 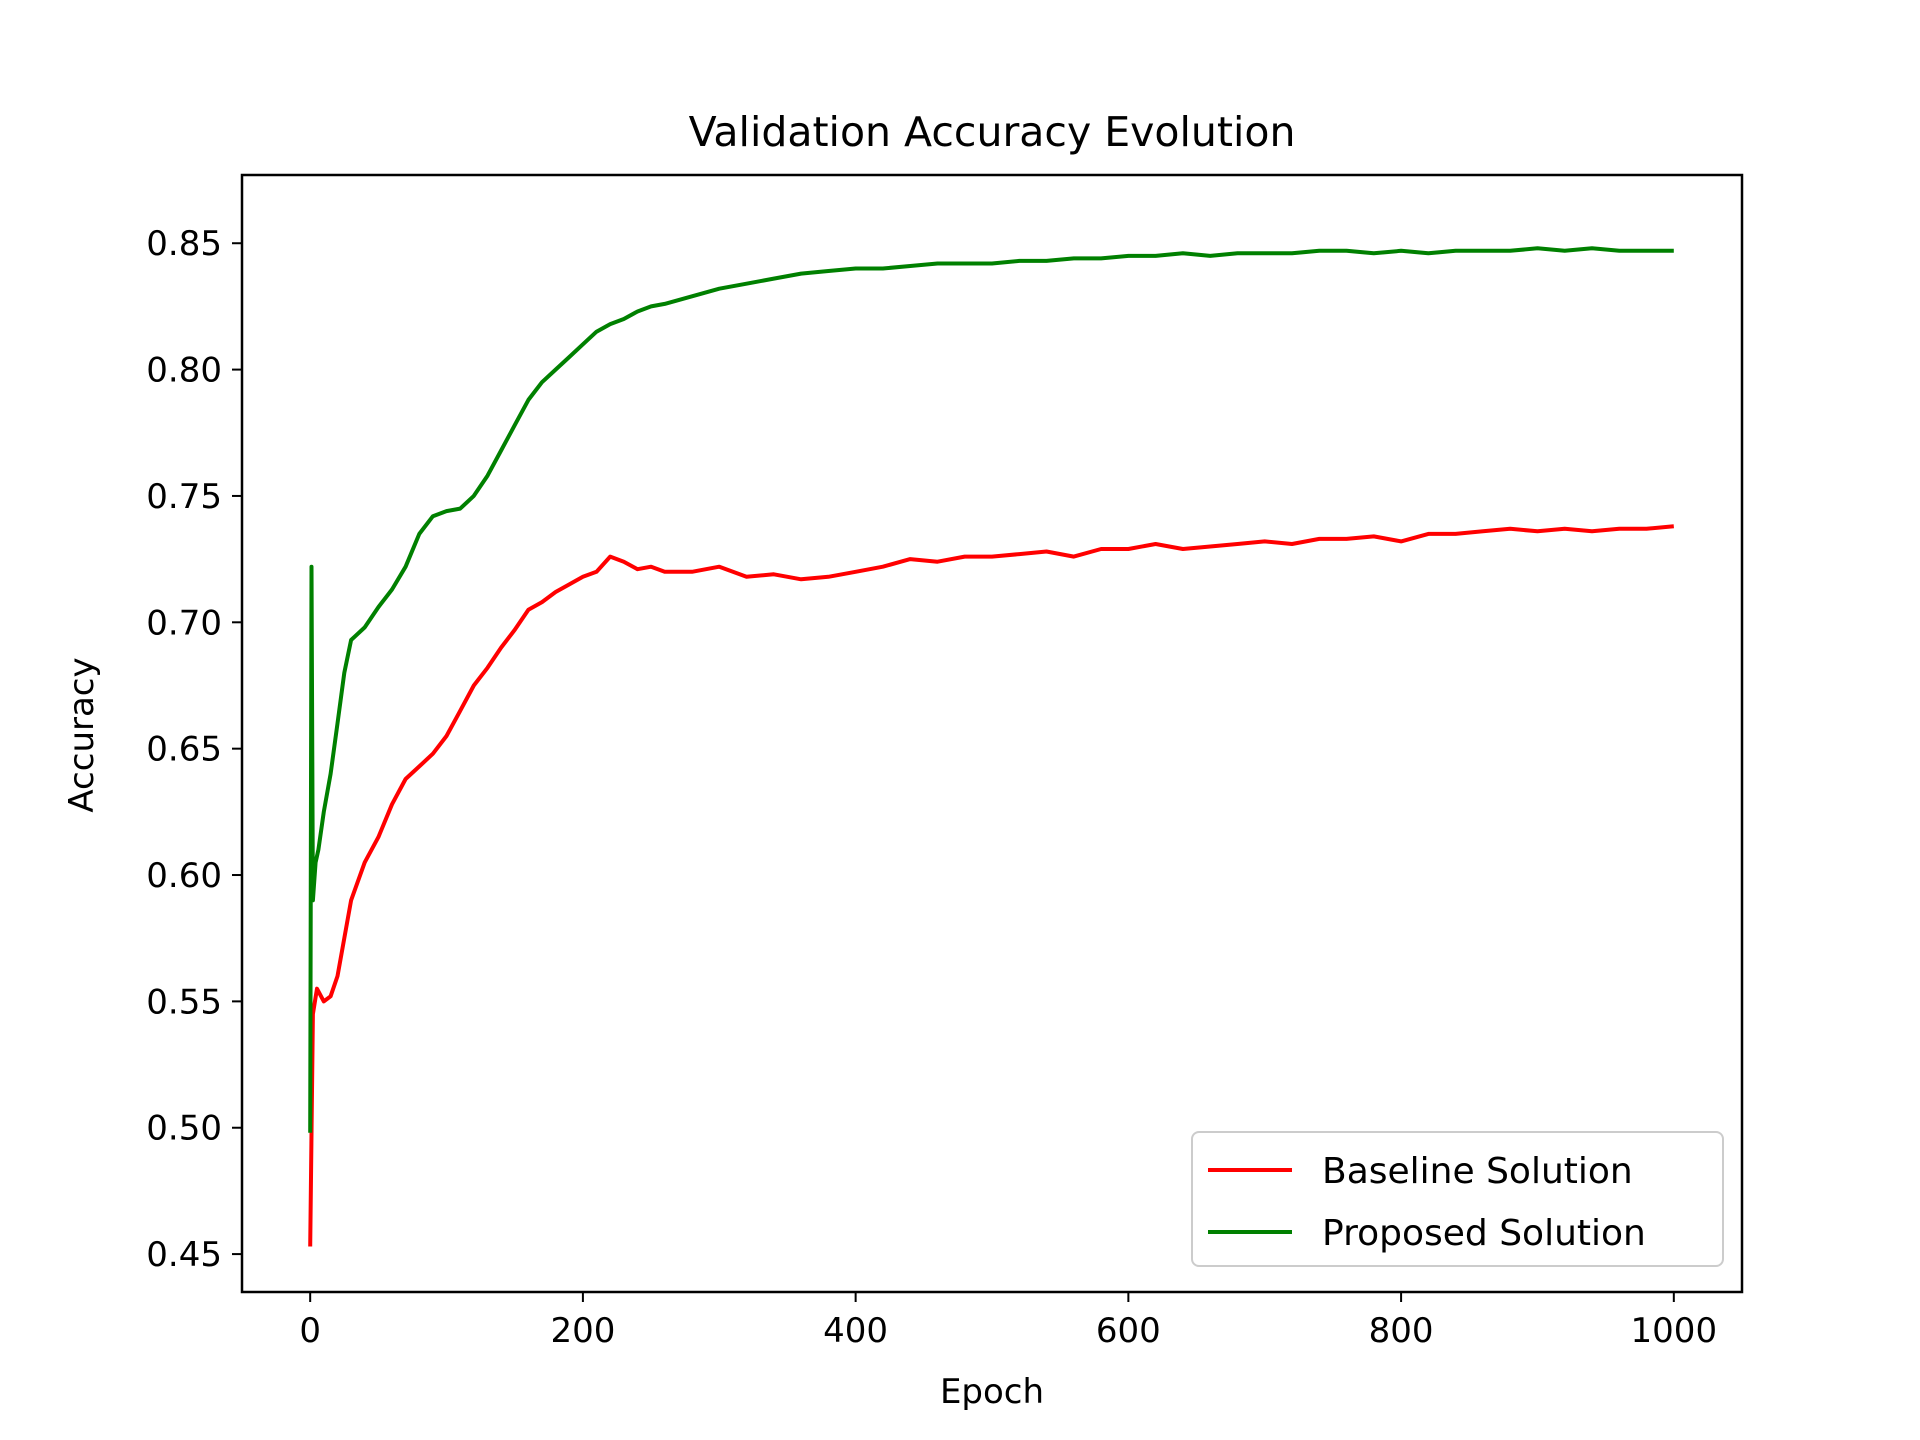 What do you see at coordinates (184, 244) in the screenshot?
I see `y-tick-label: 0.85` at bounding box center [184, 244].